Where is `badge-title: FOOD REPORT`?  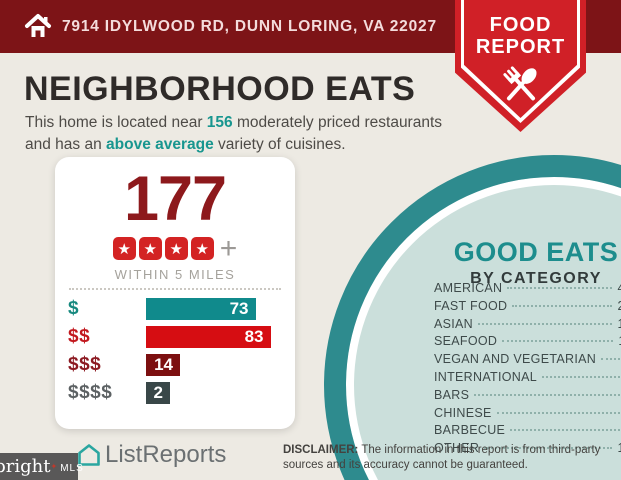
badge-title: FOOD REPORT is located at coordinates (520, 36).